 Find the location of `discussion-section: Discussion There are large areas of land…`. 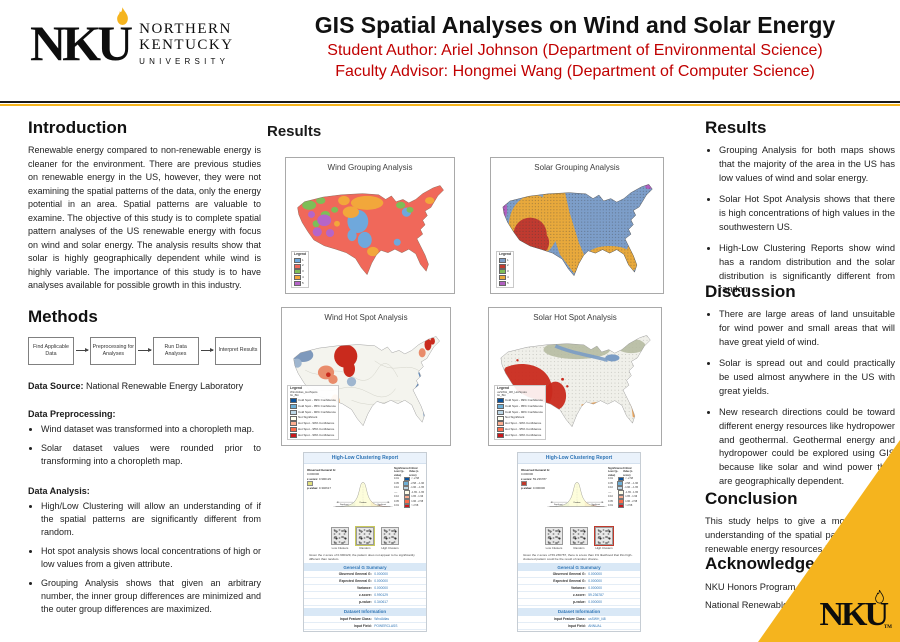

discussion-section: Discussion There are large areas of land… is located at coordinates (800, 389).